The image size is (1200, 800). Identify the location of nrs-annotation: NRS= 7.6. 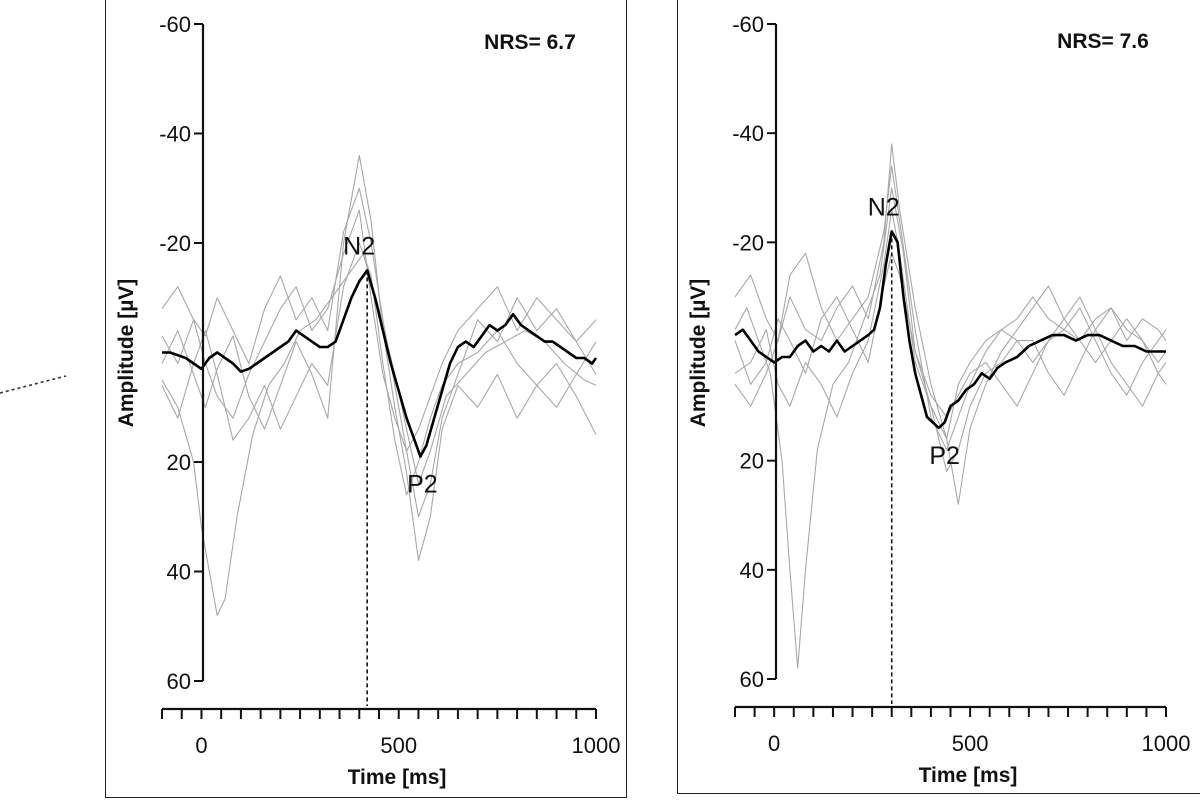
(1103, 41).